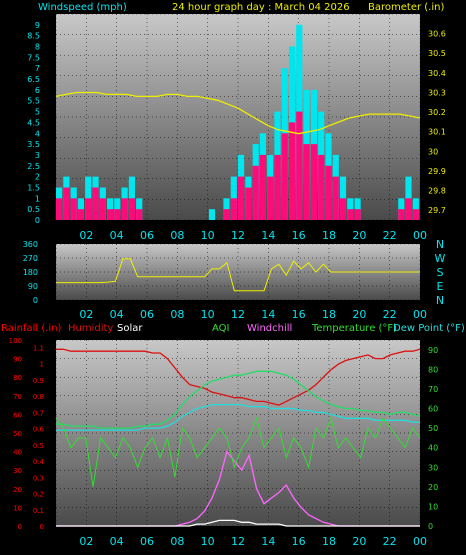  Describe the element at coordinates (437, 73) in the screenshot. I see `y-tick-barometer: 30.4` at that location.